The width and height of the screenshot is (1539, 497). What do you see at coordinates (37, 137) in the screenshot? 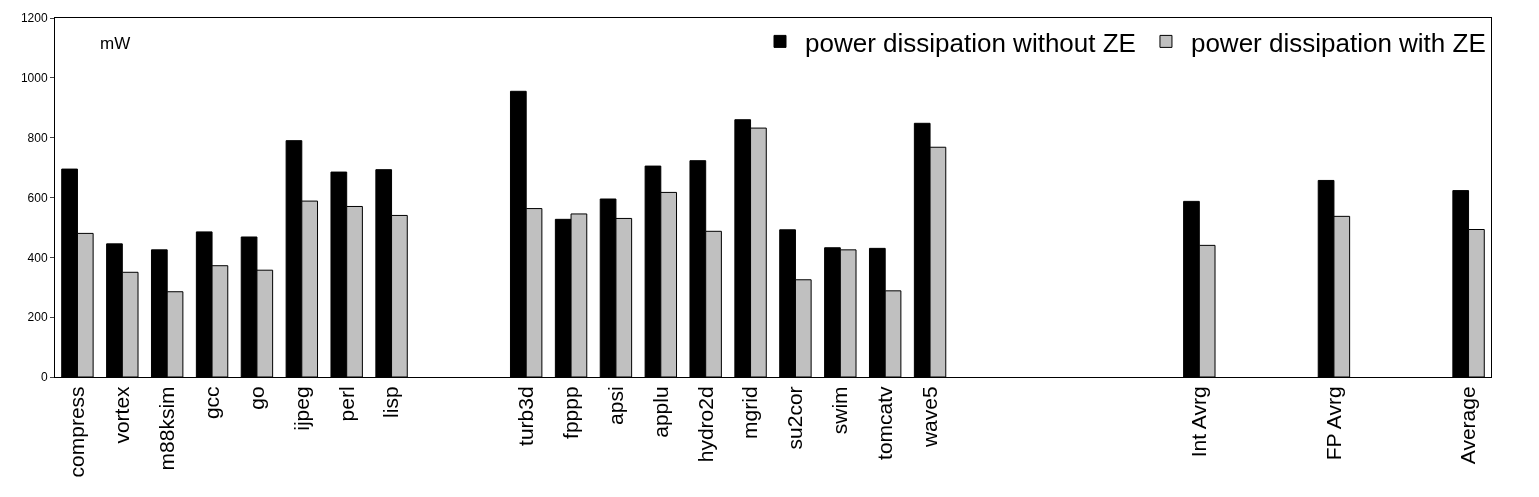
I see `y-tick-label: 800` at bounding box center [37, 137].